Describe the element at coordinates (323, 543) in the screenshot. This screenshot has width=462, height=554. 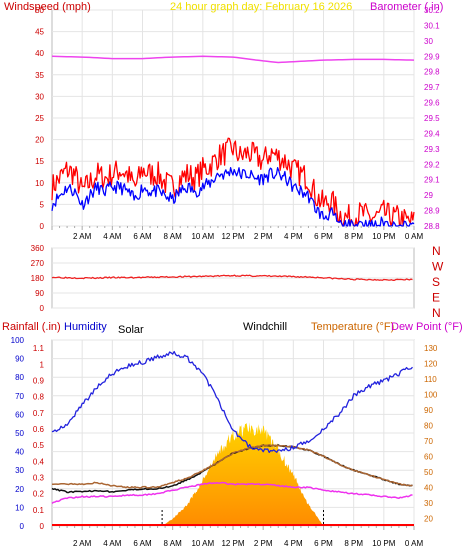
I see `temp-x-tick-label: 6 PM` at that location.